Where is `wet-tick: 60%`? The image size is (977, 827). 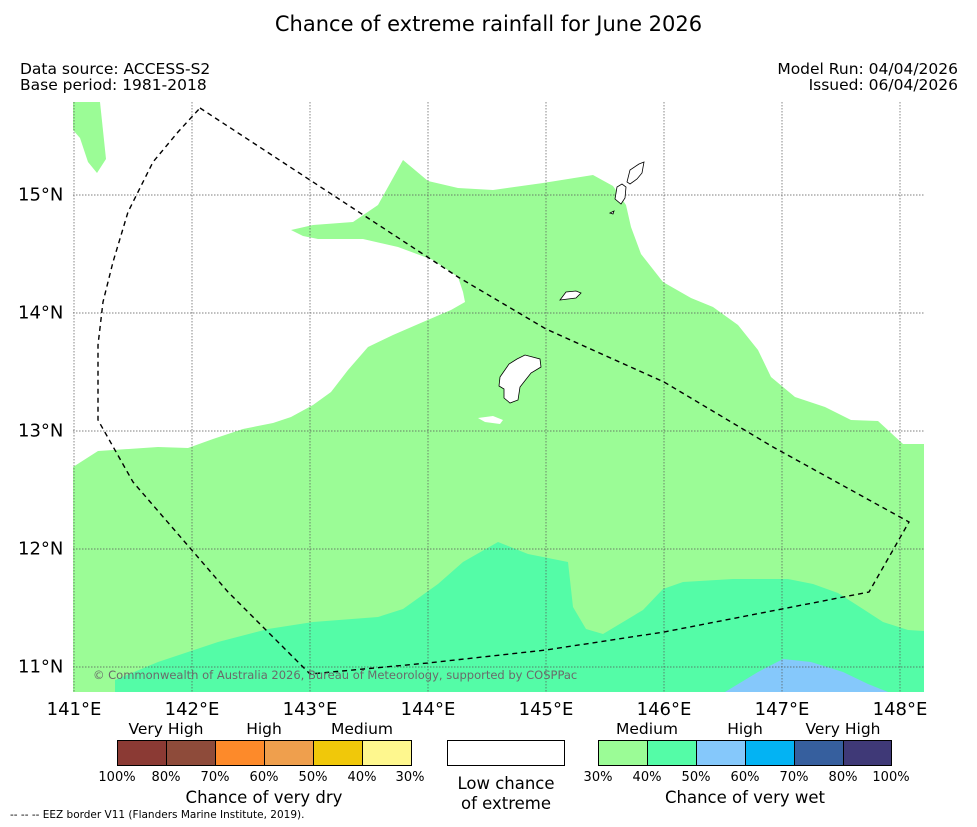
wet-tick: 60% is located at coordinates (745, 777).